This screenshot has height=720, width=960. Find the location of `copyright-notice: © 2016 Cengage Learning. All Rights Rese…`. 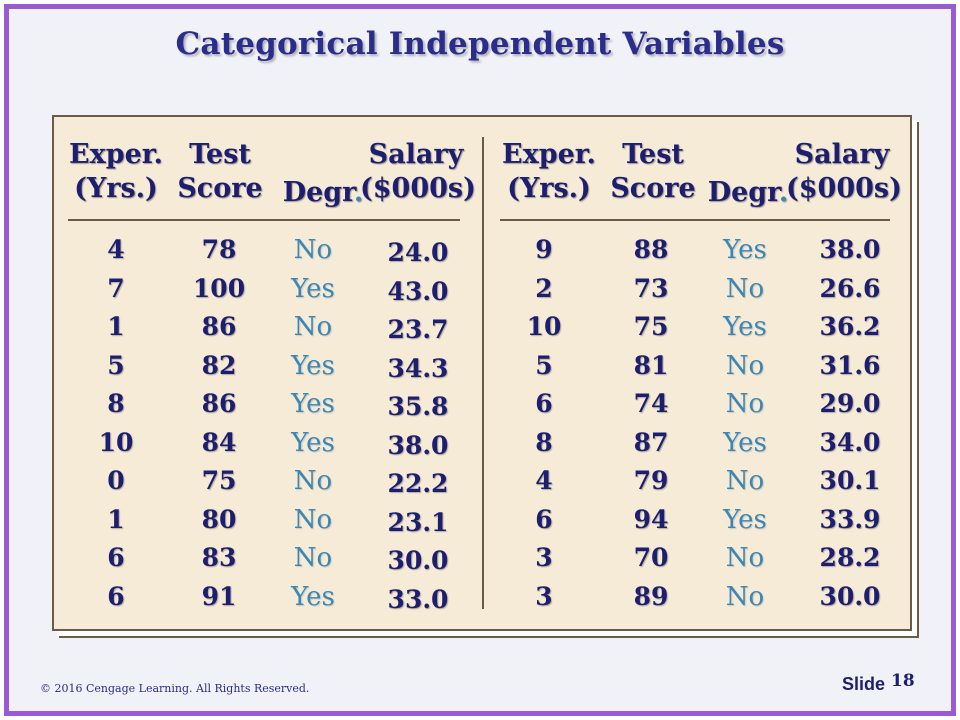

copyright-notice: © 2016 Cengage Learning. All Rights Rese… is located at coordinates (175, 688).